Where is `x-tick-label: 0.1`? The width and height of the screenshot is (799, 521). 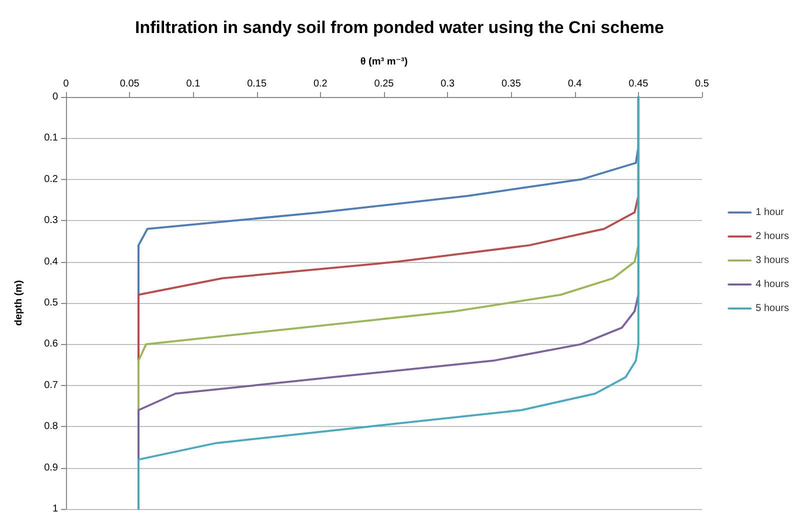 x-tick-label: 0.1 is located at coordinates (193, 84).